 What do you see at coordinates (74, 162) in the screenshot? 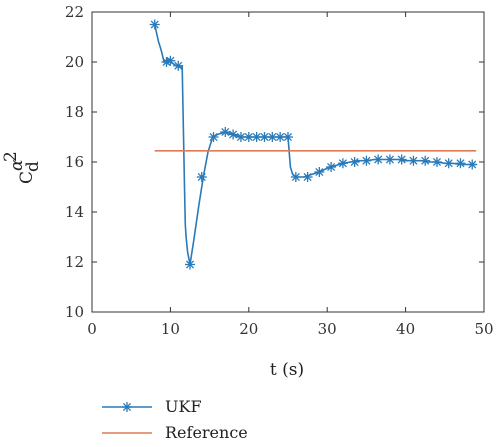
I see `y-tick-label: 16` at bounding box center [74, 162].